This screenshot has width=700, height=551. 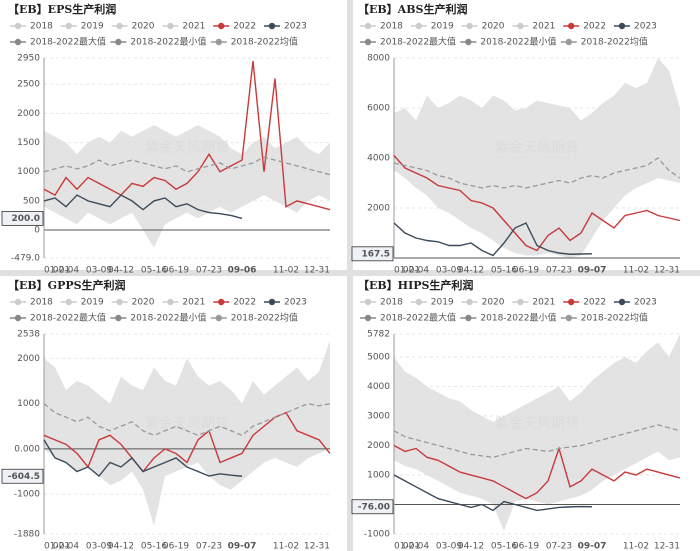 What do you see at coordinates (67, 285) in the screenshot?
I see `chart-title: 【EB】GPPS生产利润` at bounding box center [67, 285].